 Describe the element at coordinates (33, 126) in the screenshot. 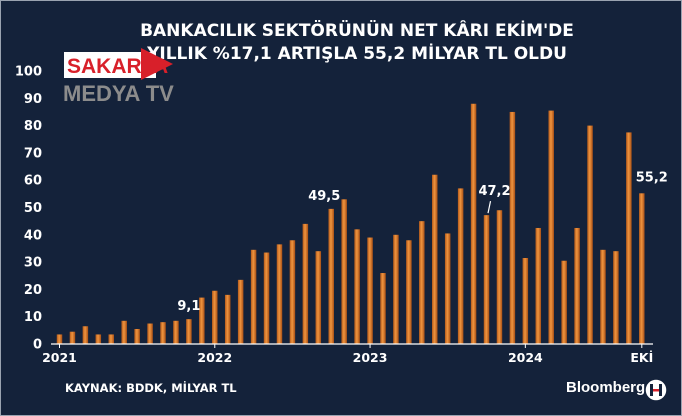

I see `y-tick-label: 80` at that location.